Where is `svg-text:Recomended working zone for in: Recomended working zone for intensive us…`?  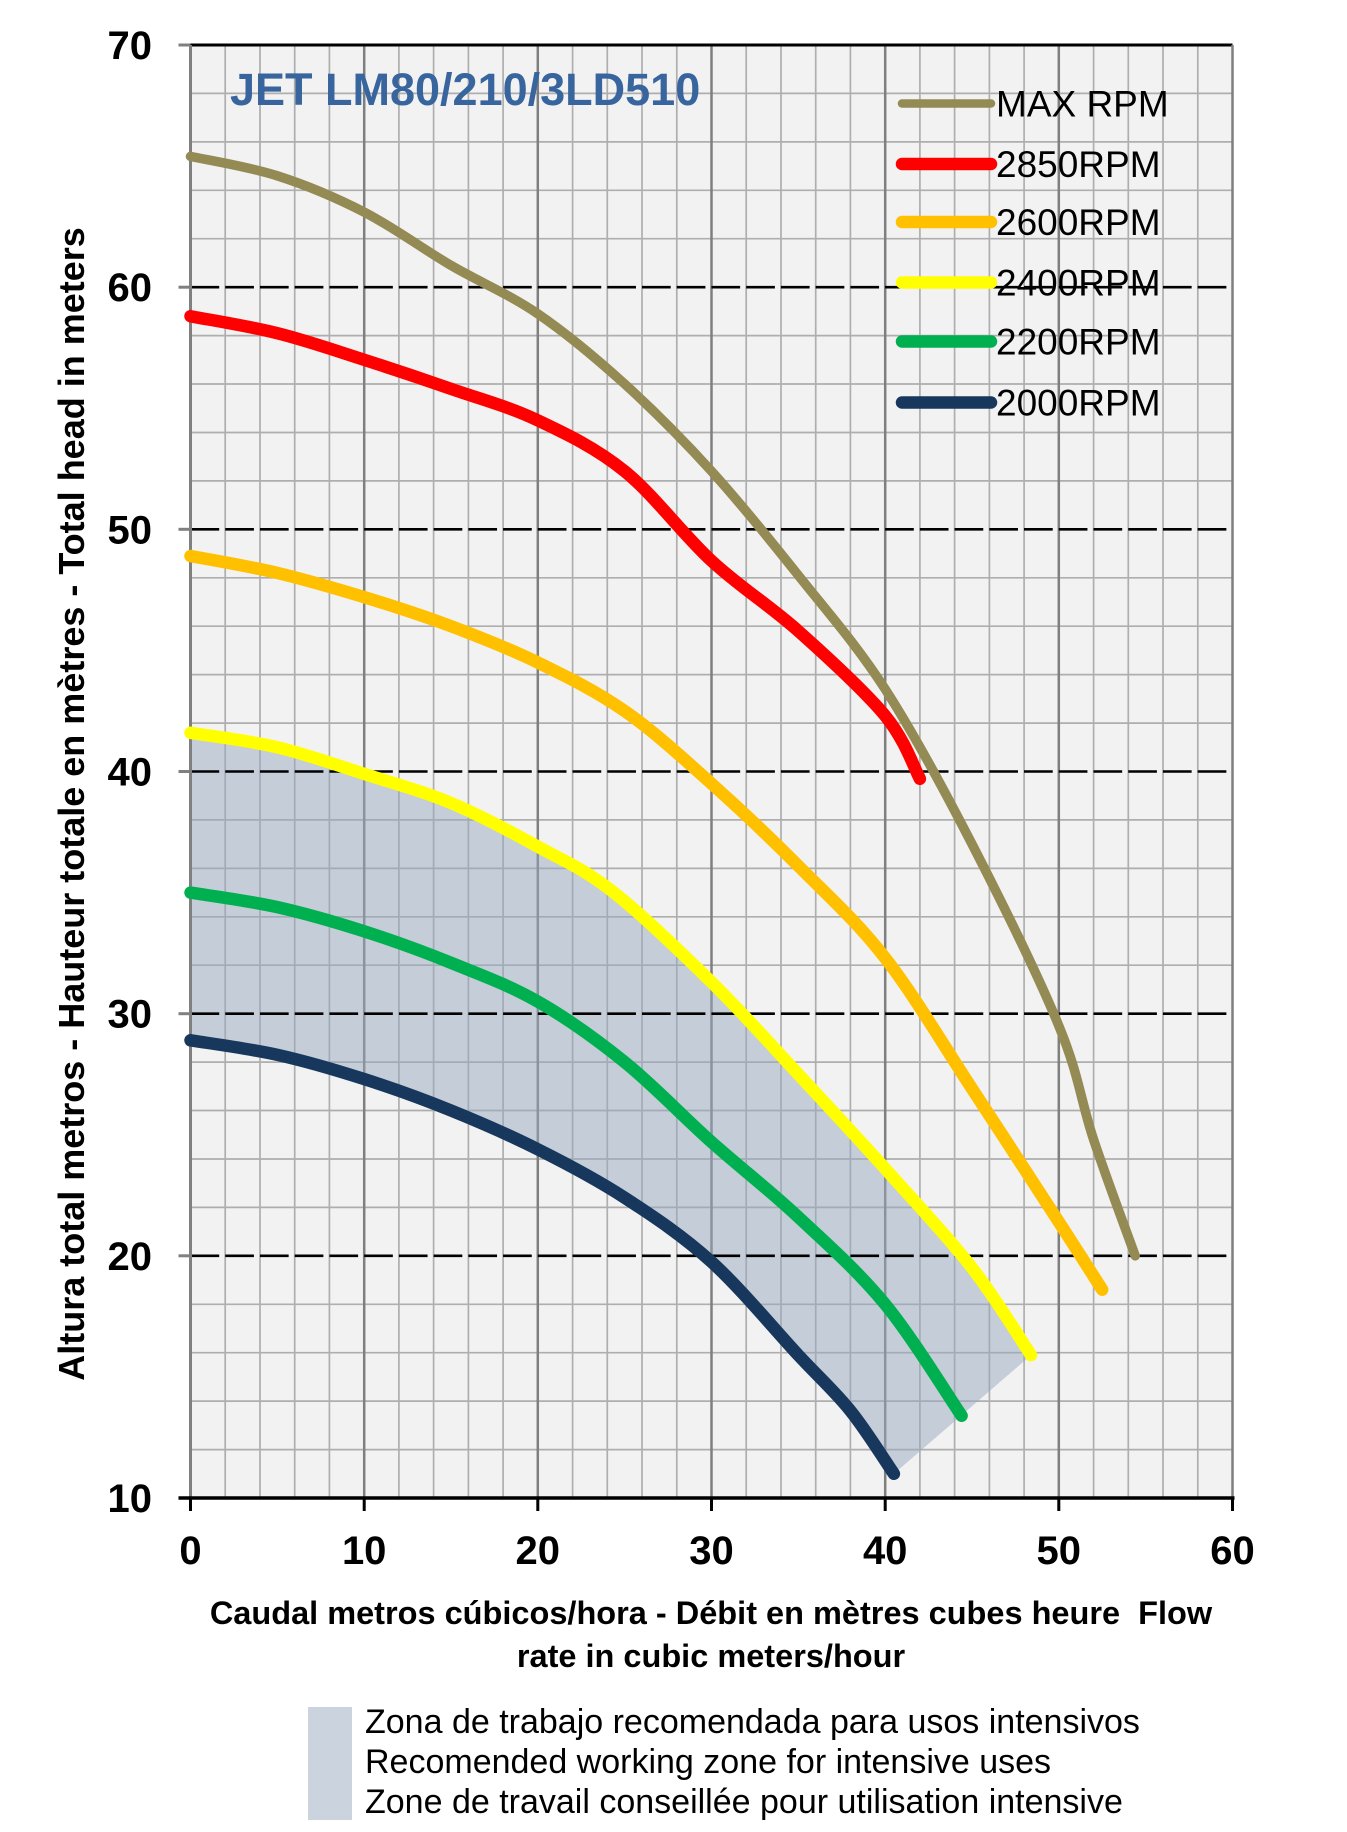 svg-text:Recomended working zone for in: Recomended working zone for intensive us… is located at coordinates (708, 1762).